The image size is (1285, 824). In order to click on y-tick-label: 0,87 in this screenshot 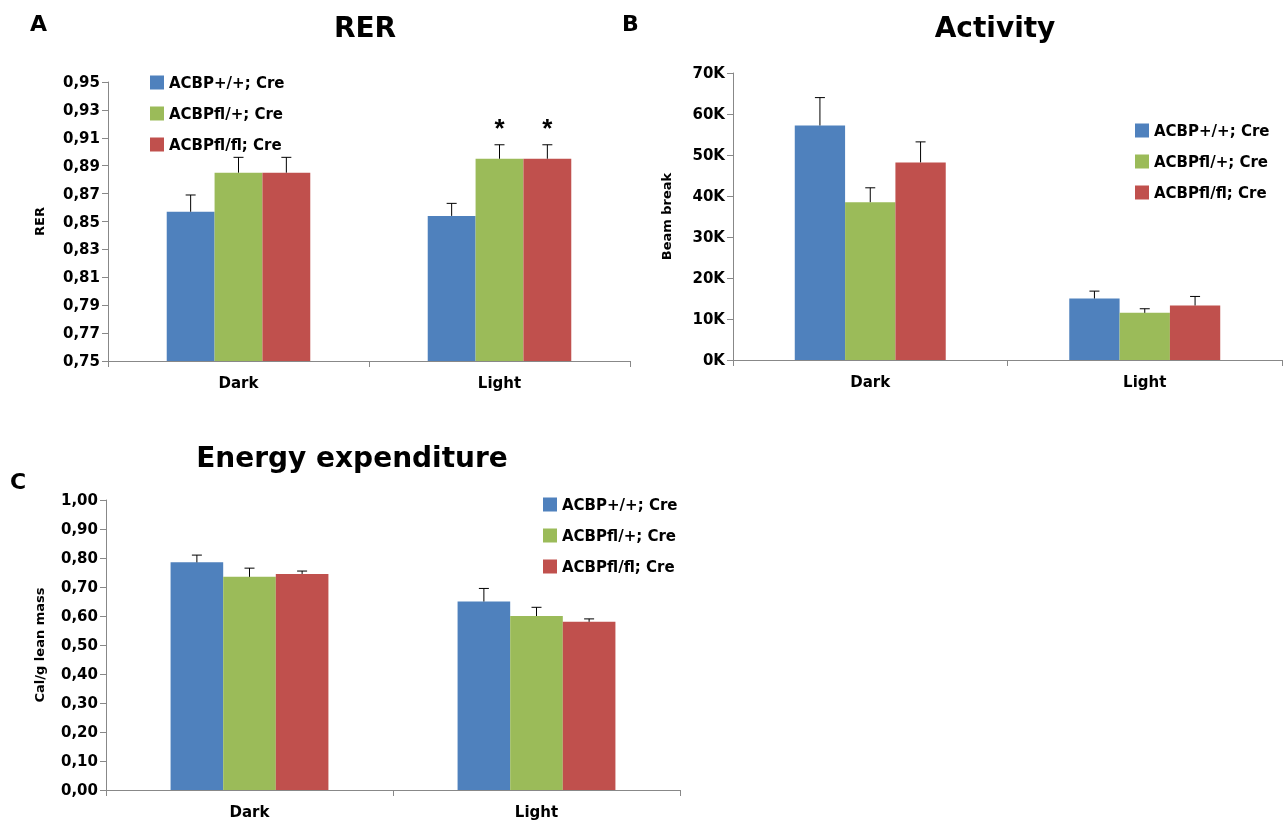, I will do `click(81, 193)`.